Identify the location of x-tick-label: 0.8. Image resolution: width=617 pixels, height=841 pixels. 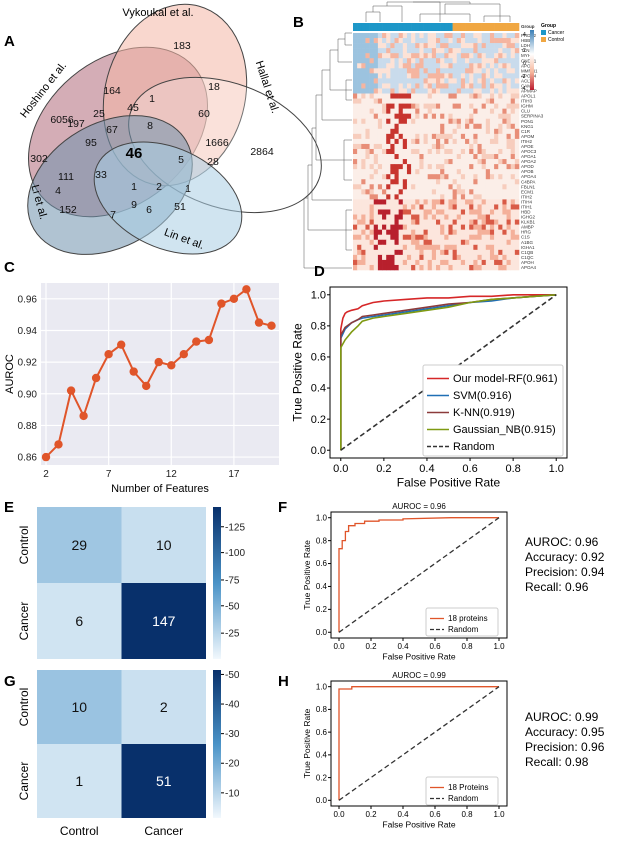
(467, 646).